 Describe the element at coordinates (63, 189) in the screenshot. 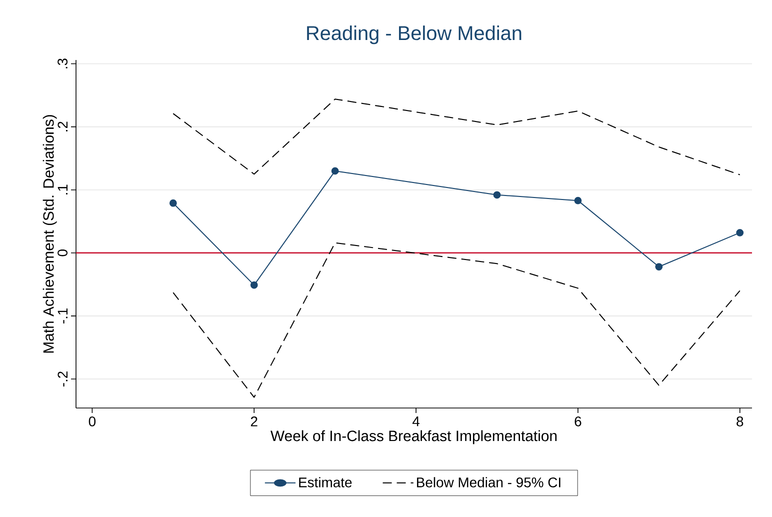

I see `y-tick-label: .1` at that location.